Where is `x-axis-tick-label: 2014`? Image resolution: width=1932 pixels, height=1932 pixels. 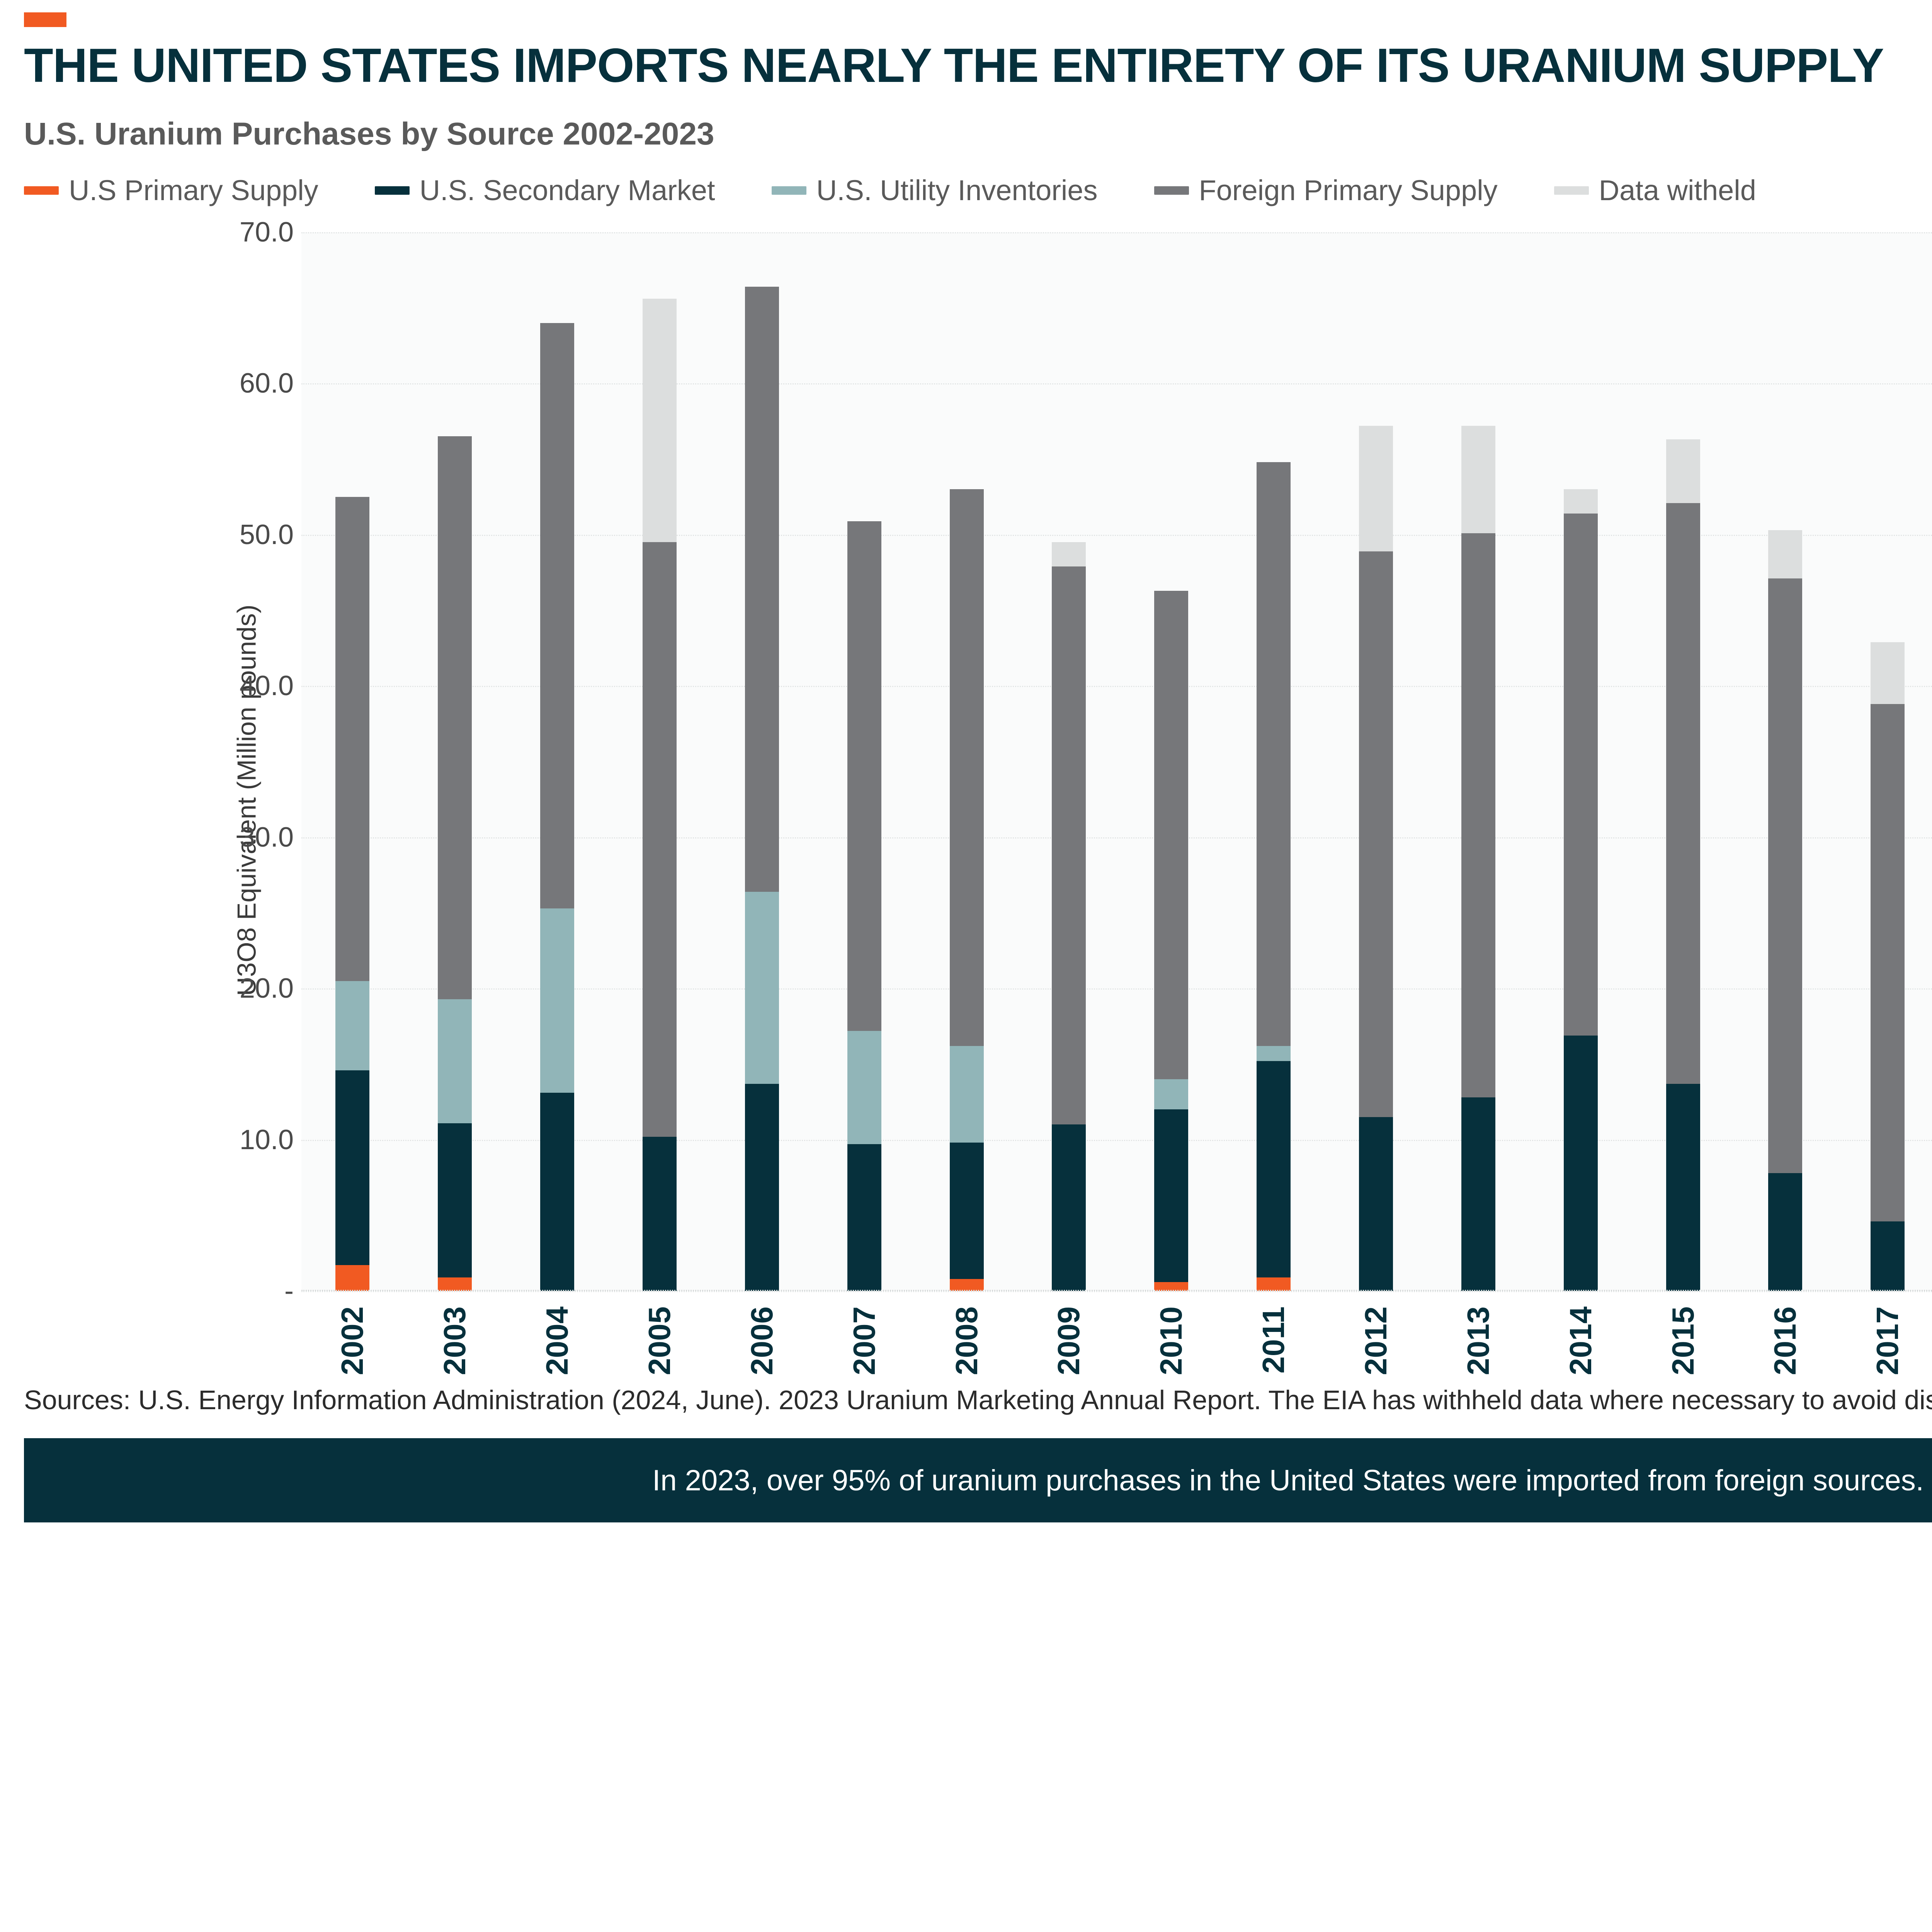
x-axis-tick-label: 2014 is located at coordinates (1581, 1340).